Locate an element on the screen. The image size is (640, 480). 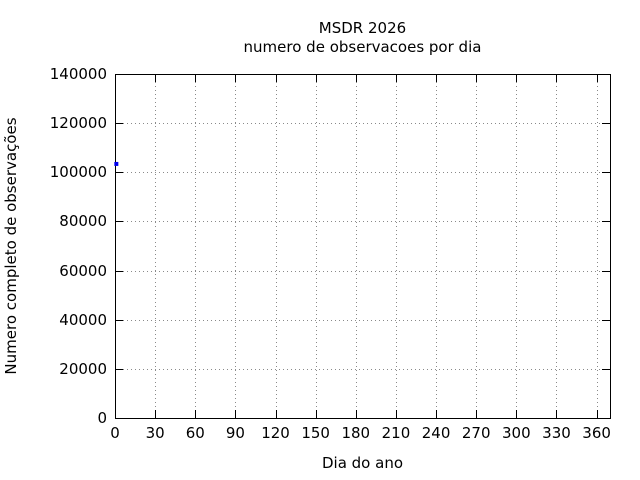
y-tick-label: 80000 is located at coordinates (83, 221).